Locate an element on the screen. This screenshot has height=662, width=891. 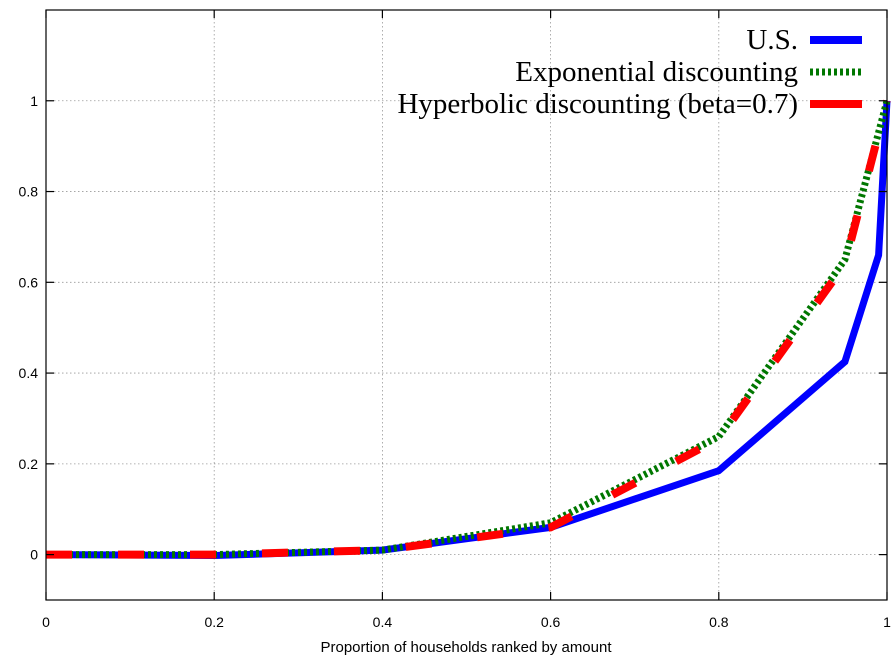
y-tick-label: 0.6 is located at coordinates (29, 282).